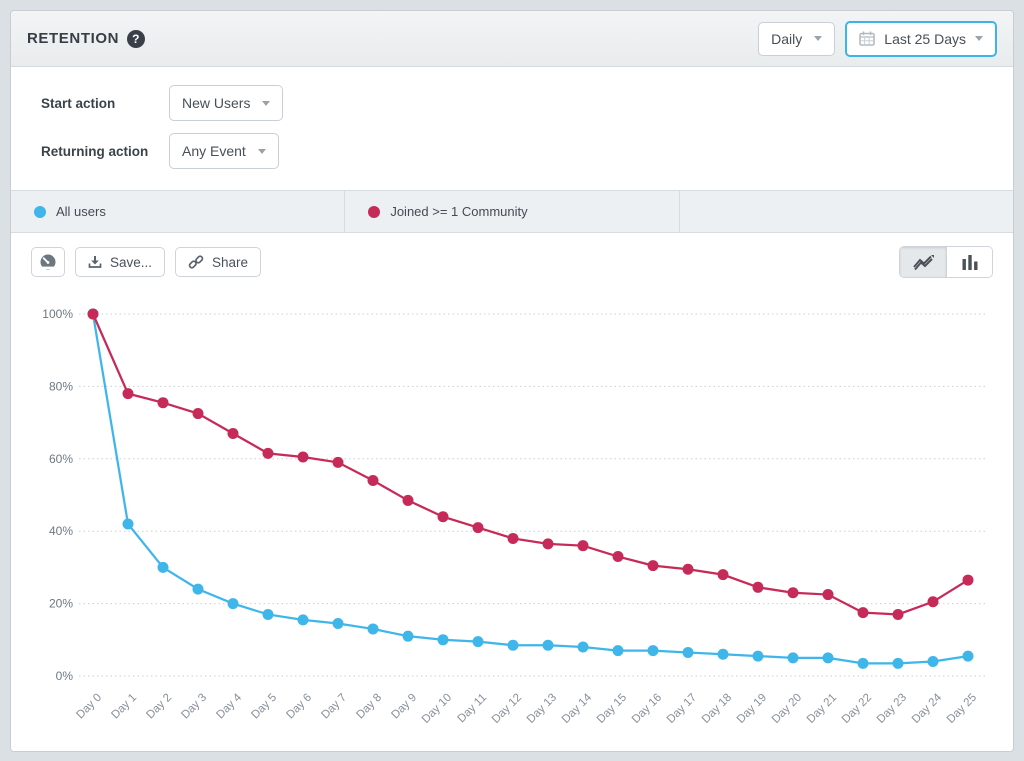 Image resolution: width=1024 pixels, height=761 pixels. What do you see at coordinates (369, 707) in the screenshot?
I see `x-axis-tick-label: Day 8` at bounding box center [369, 707].